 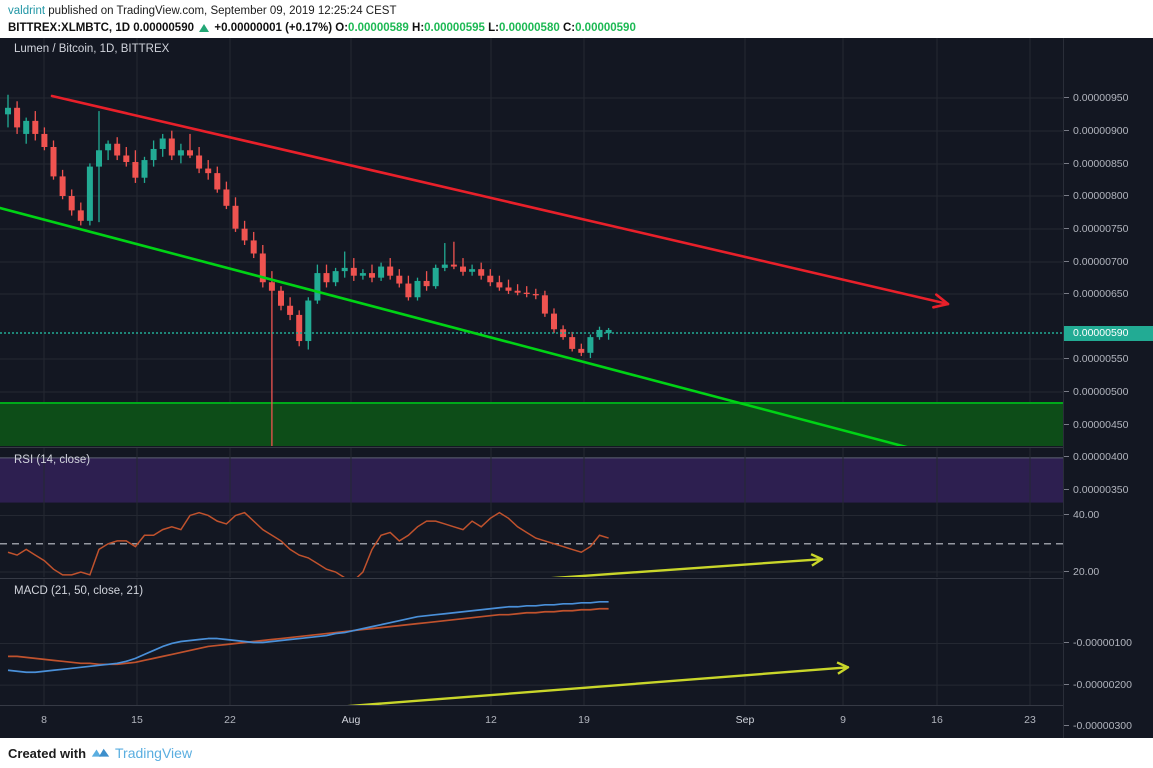 What do you see at coordinates (204, 28) in the screenshot?
I see `arrow-up-icon` at bounding box center [204, 28].